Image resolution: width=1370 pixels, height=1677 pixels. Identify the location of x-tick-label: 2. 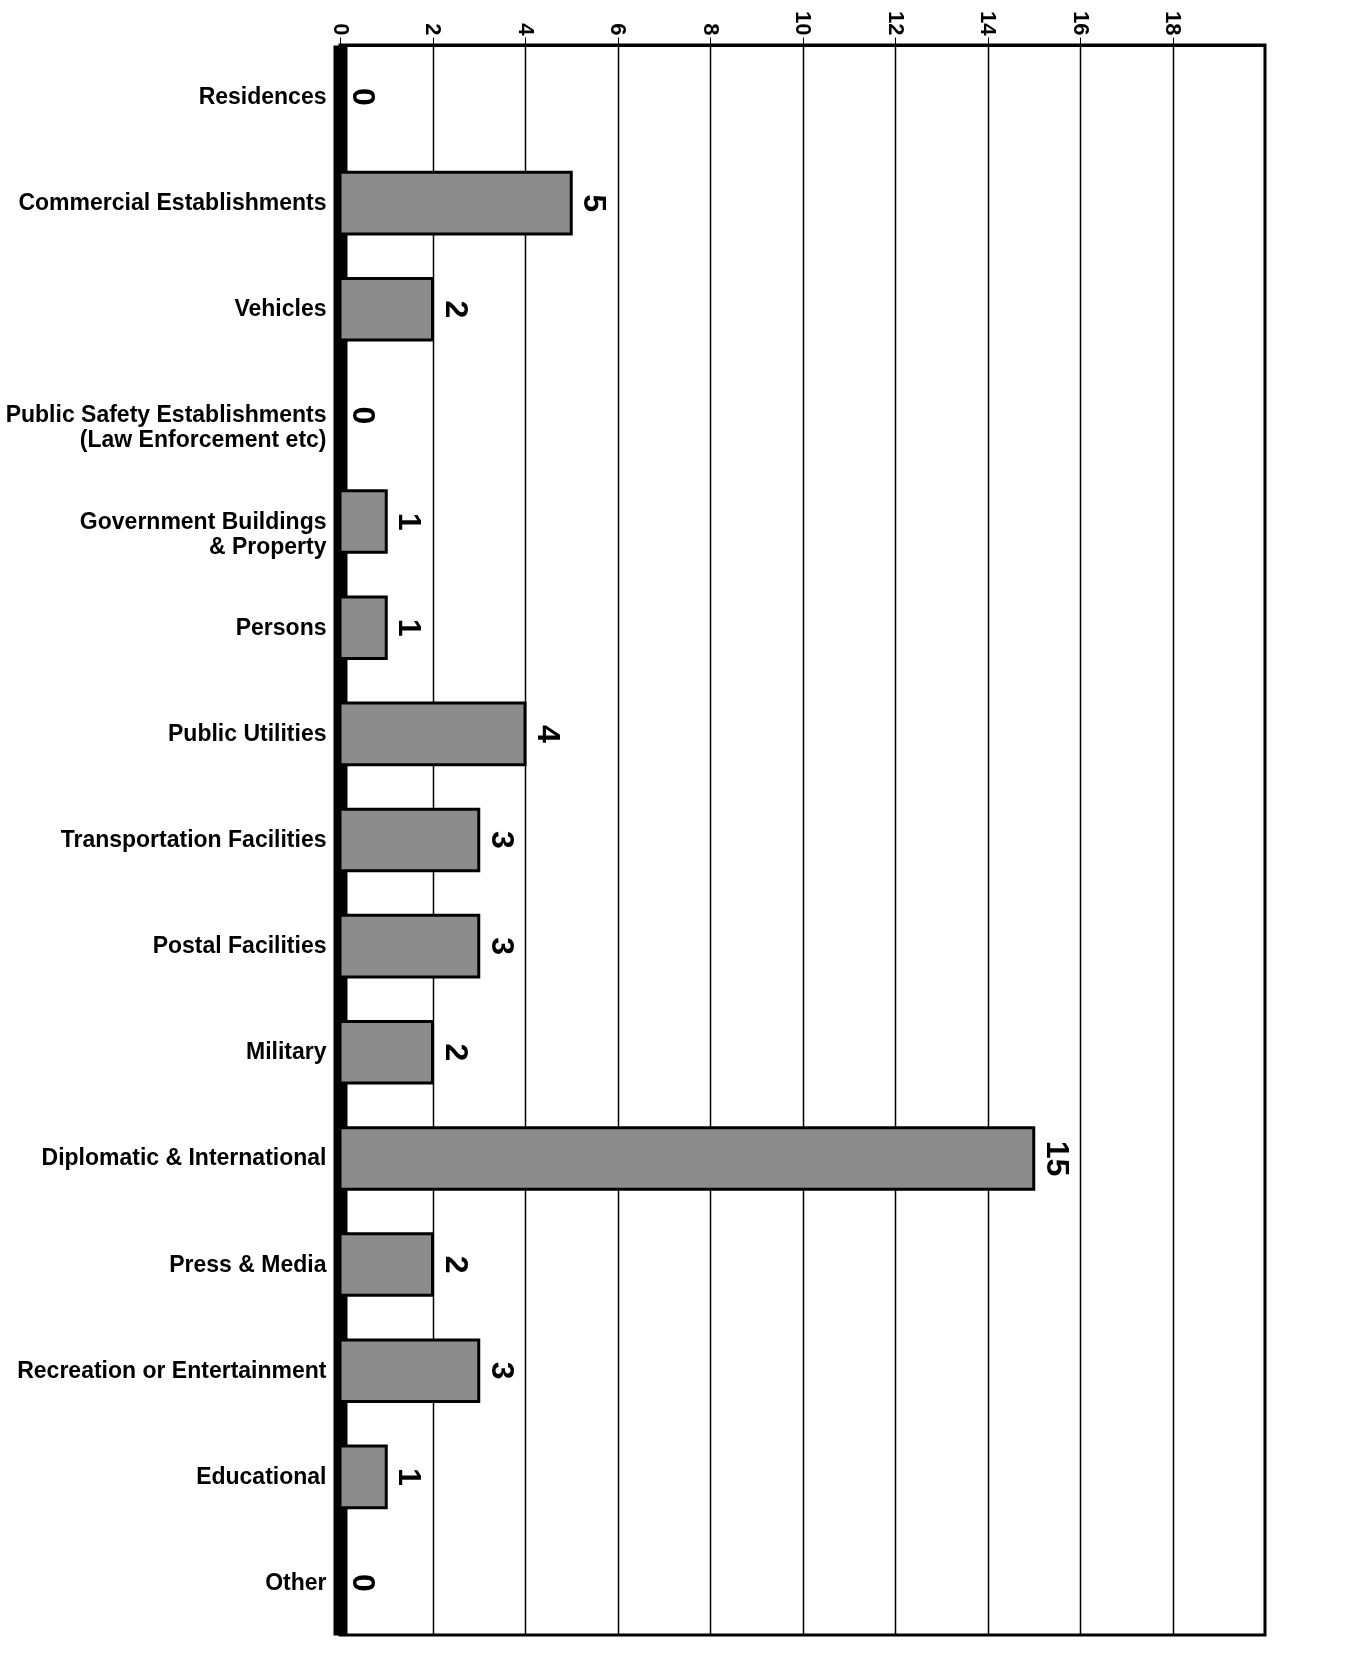
(433, 29).